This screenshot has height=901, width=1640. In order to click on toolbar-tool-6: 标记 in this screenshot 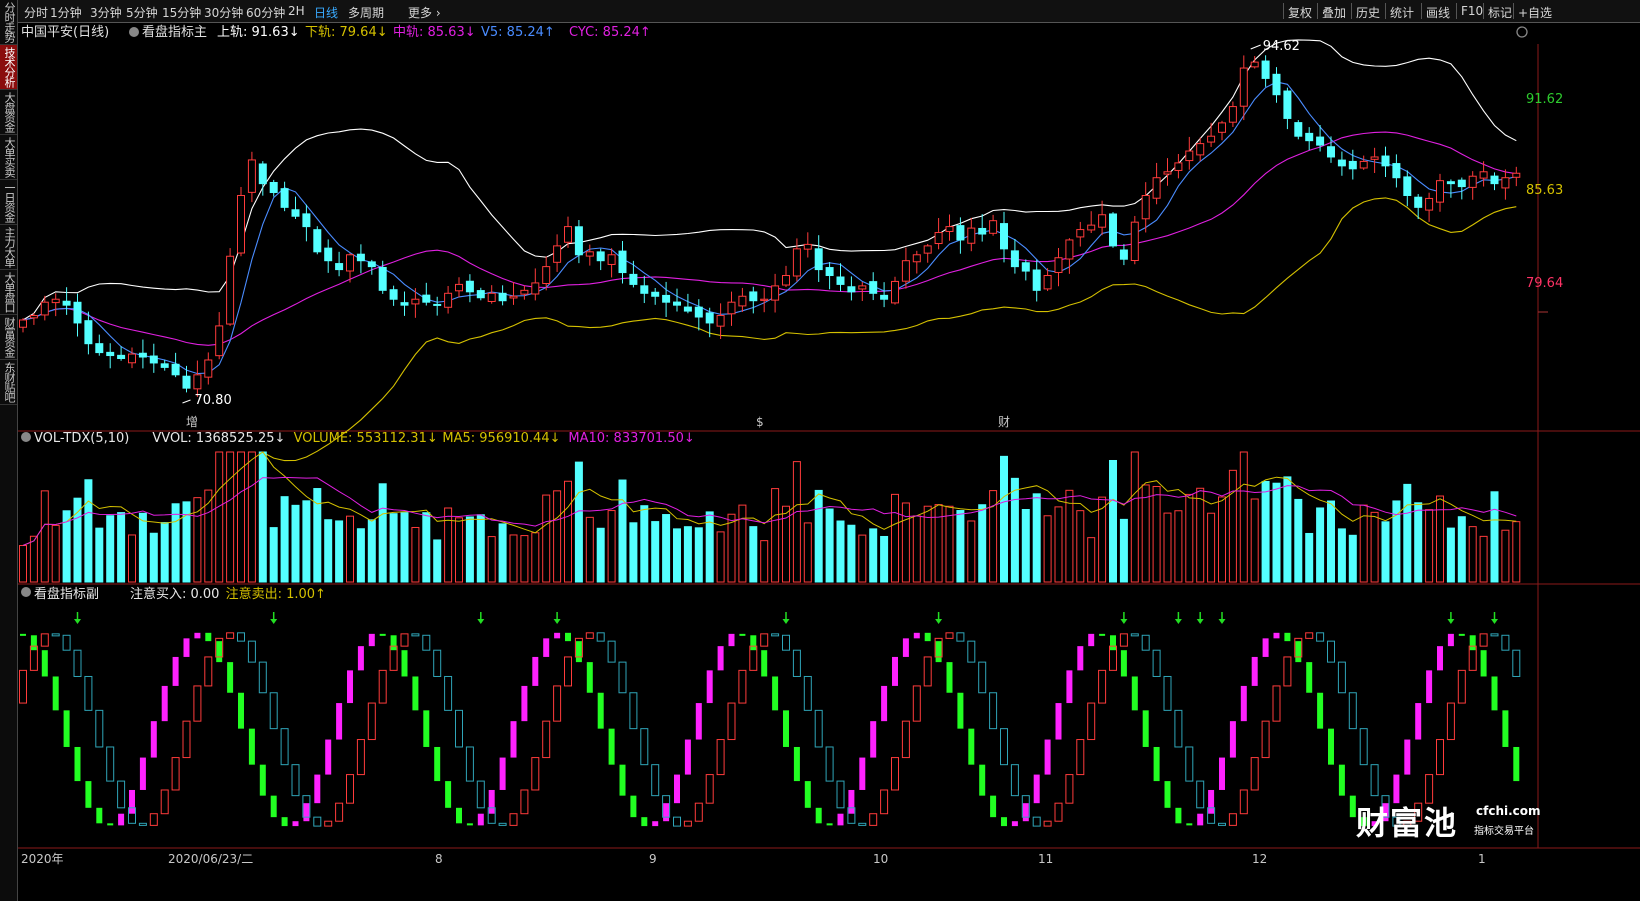, I will do `click(1500, 13)`.